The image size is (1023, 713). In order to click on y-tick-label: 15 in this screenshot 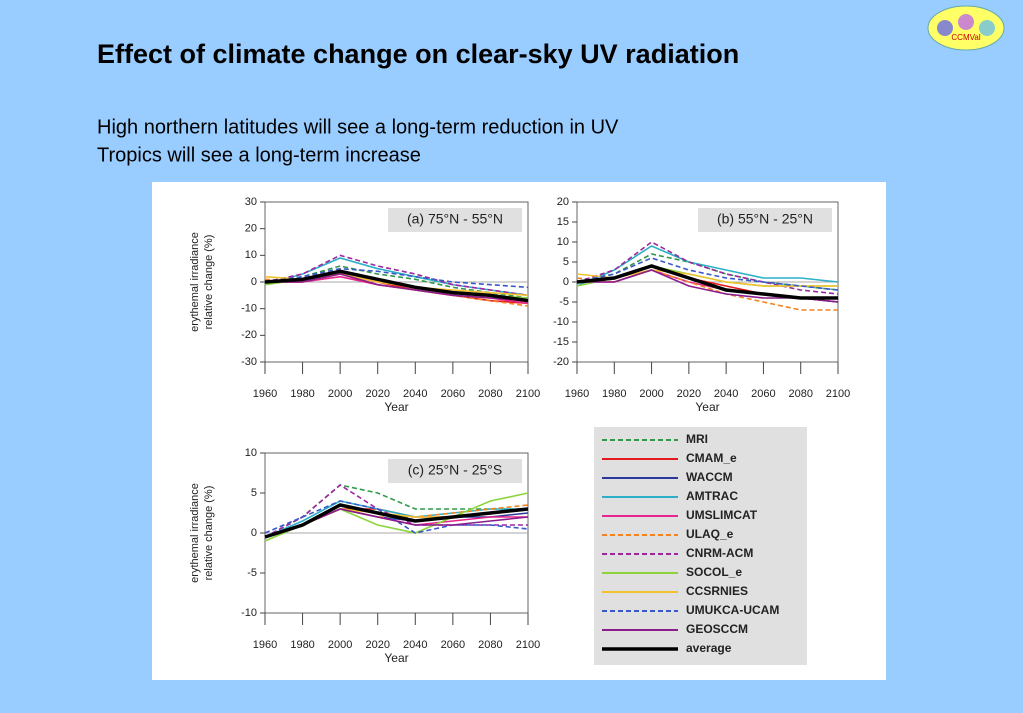, I will do `click(563, 222)`.